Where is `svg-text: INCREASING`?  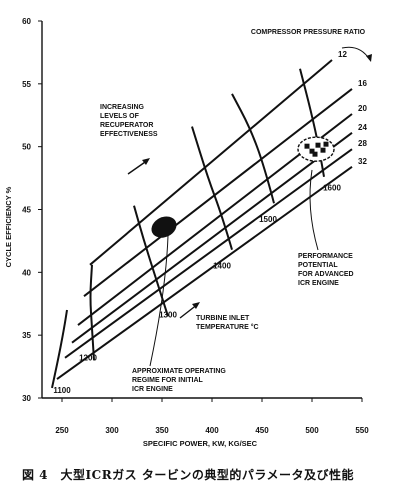 svg-text: INCREASING is located at coordinates (122, 107).